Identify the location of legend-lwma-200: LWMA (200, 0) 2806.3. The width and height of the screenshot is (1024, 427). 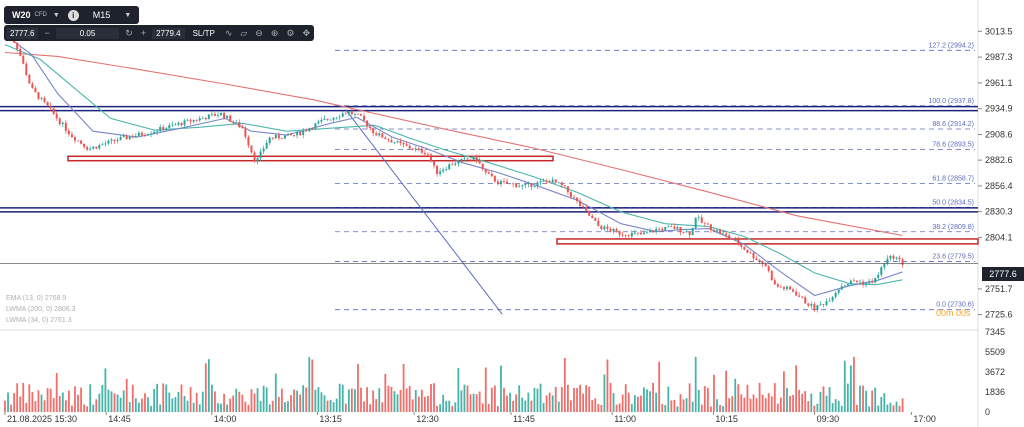
(41, 309).